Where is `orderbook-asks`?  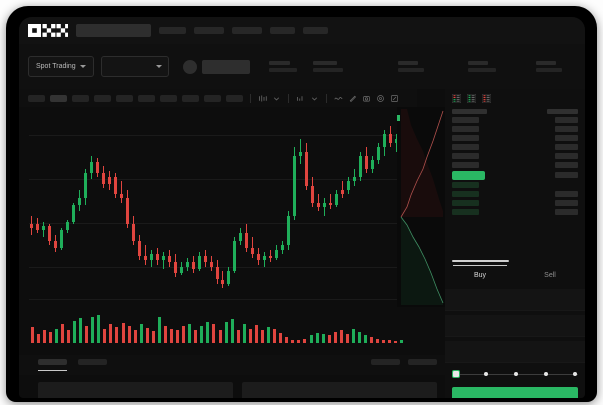
orderbook-asks is located at coordinates (515, 142).